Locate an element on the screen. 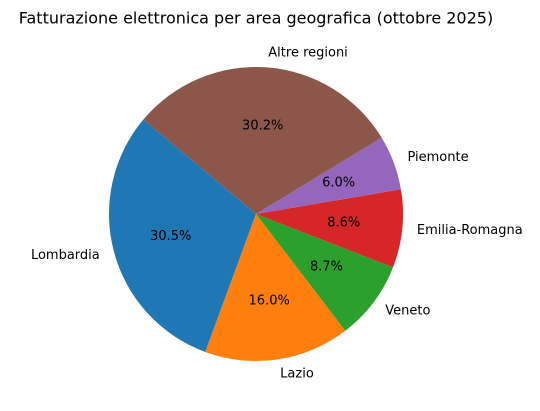 The width and height of the screenshot is (540, 411). value-label: 8.7% is located at coordinates (326, 267).